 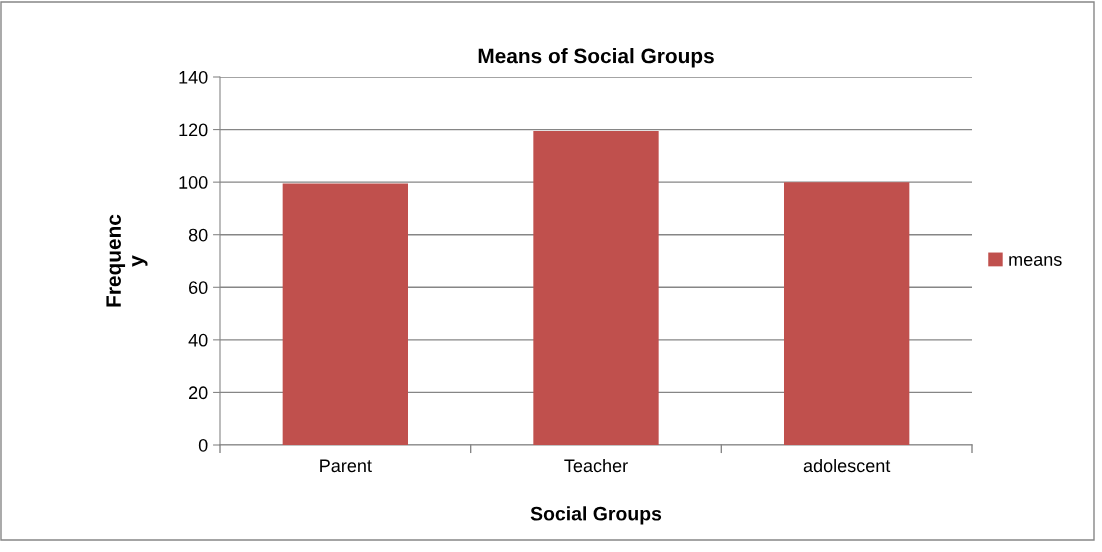 I want to click on y-tick-label: 40, so click(x=198, y=340).